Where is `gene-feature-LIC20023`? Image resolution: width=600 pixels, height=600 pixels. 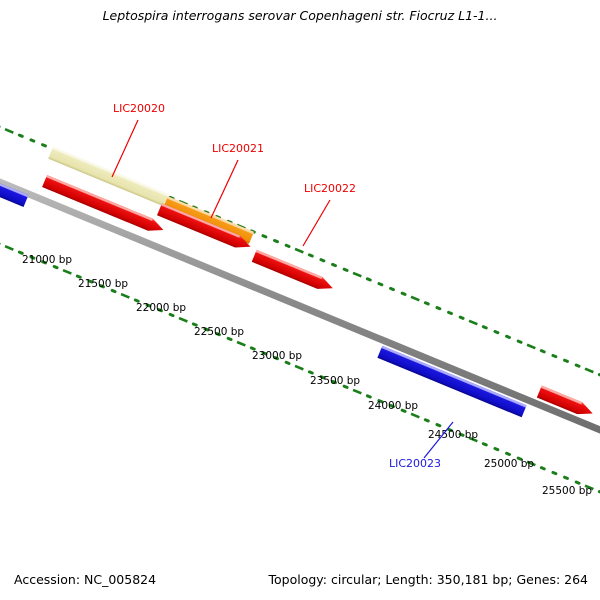
gene-feature-LIC20023 is located at coordinates (452, 381).